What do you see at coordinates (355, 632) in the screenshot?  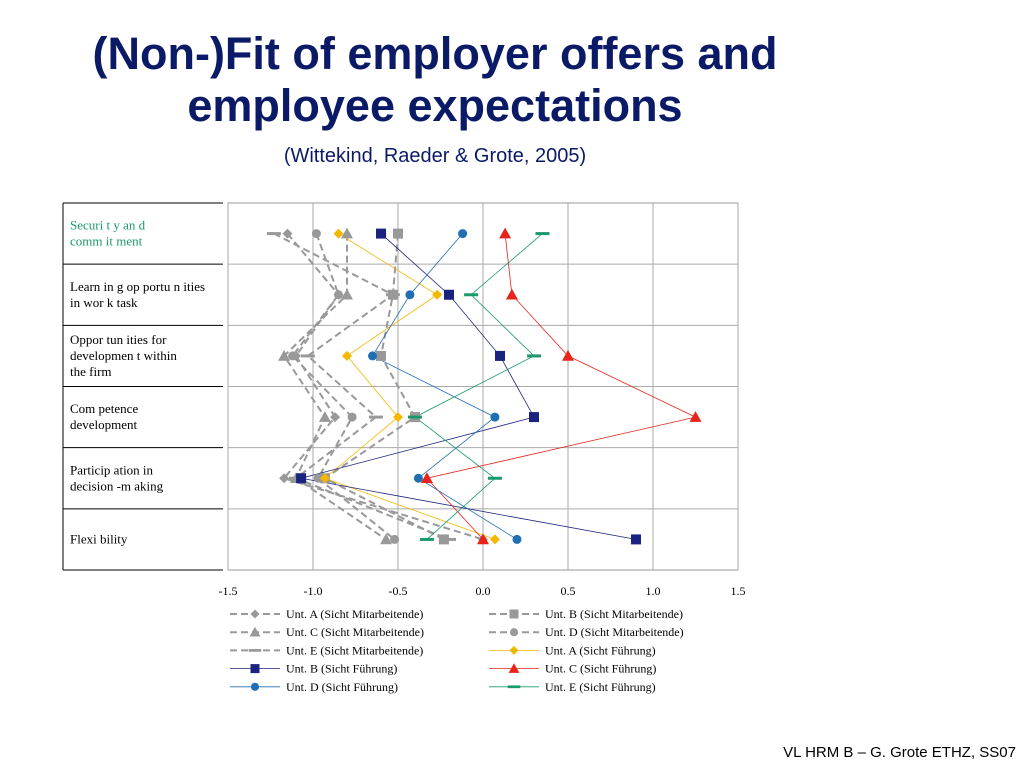 I see `legend-label: Unt. C (Sicht Mitarbeitende)` at bounding box center [355, 632].